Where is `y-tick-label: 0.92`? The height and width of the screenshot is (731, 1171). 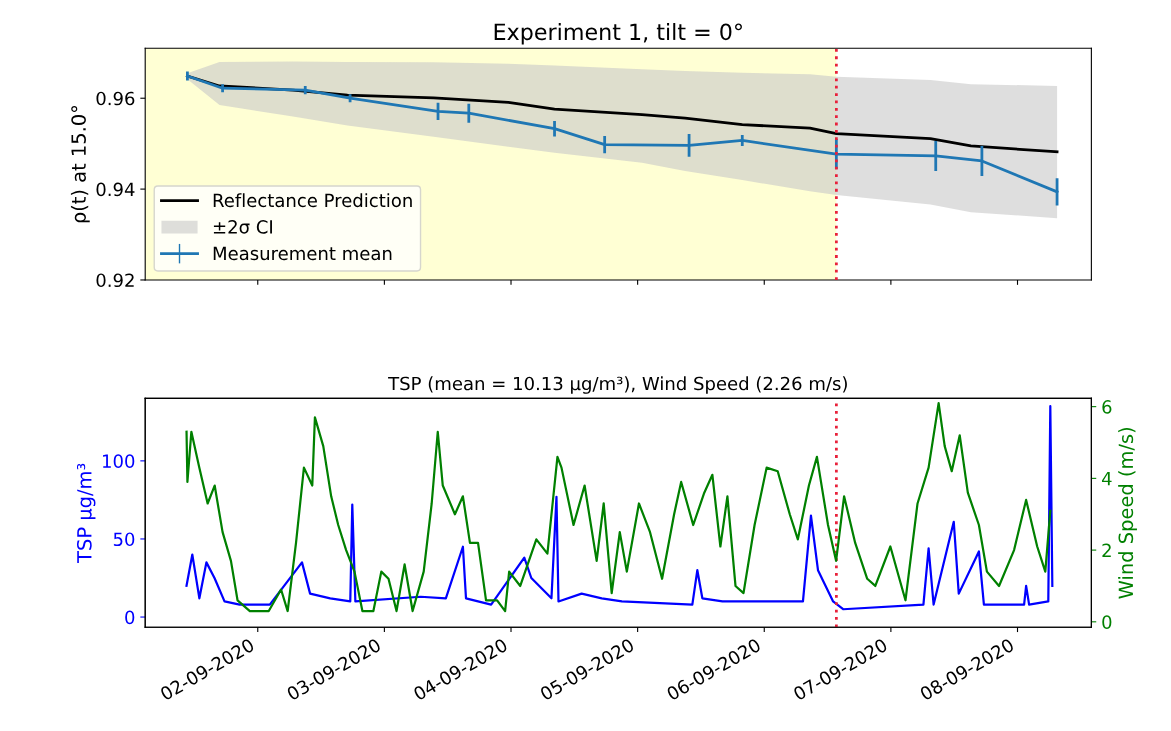
y-tick-label: 0.92 is located at coordinates (115, 280).